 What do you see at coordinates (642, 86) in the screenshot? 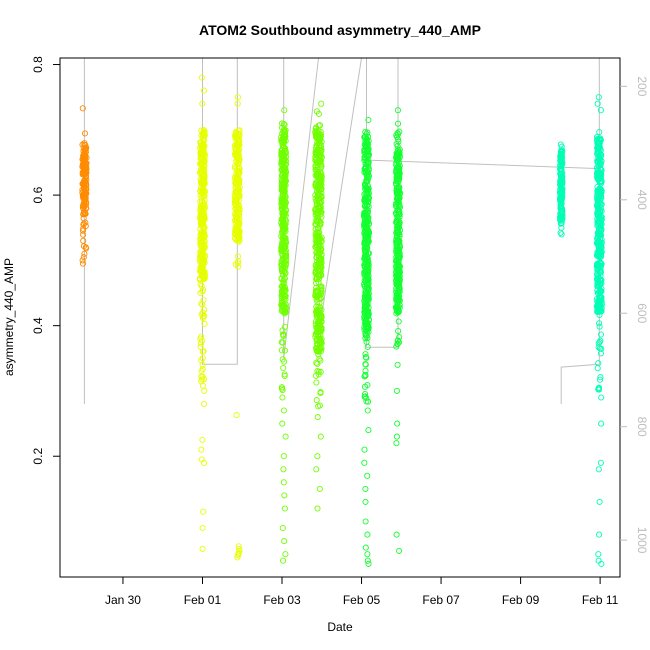
I see `y2-tick-label: 200` at bounding box center [642, 86].